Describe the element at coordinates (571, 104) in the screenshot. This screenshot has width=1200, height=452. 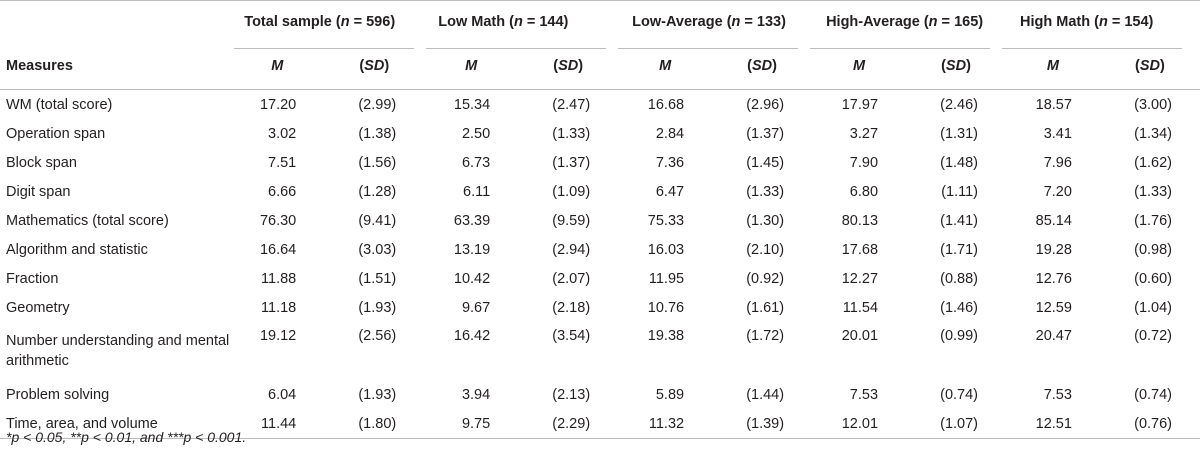
I see `sd-cell: (2.47)` at that location.